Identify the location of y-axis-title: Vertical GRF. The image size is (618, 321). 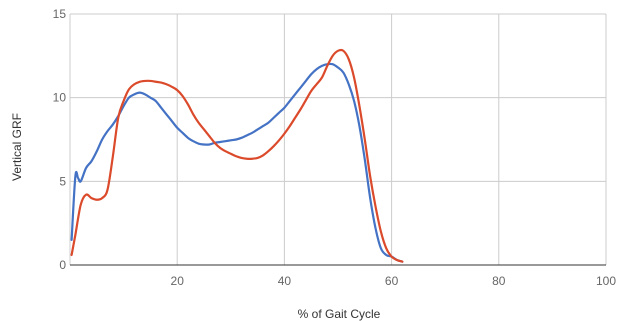
(17, 147).